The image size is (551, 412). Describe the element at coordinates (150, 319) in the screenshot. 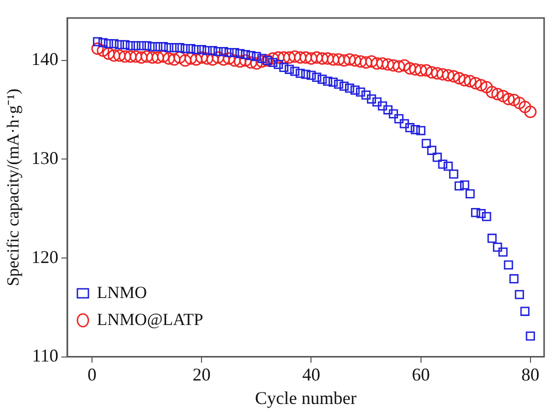

I see `legend-label: LNMO@LATP` at that location.